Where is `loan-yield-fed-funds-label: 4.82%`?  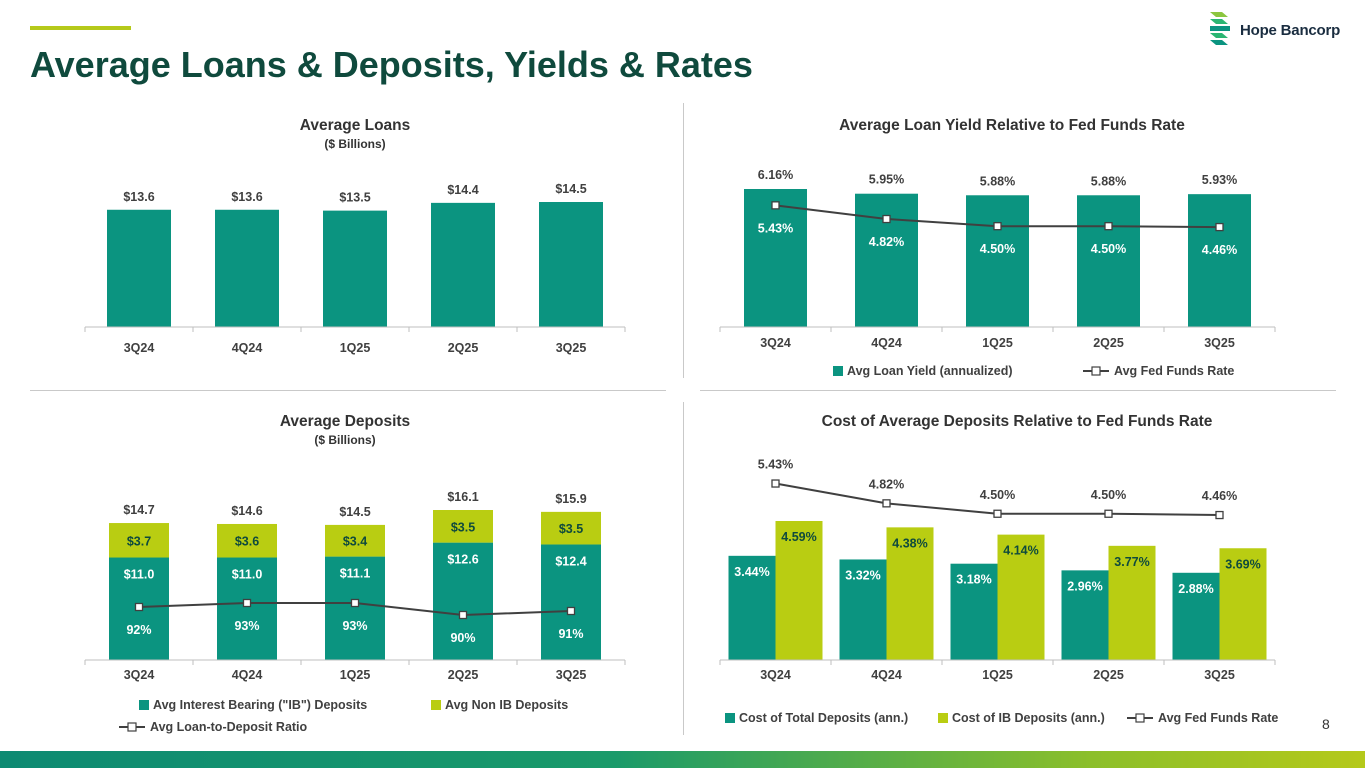 loan-yield-fed-funds-label: 4.82% is located at coordinates (886, 242).